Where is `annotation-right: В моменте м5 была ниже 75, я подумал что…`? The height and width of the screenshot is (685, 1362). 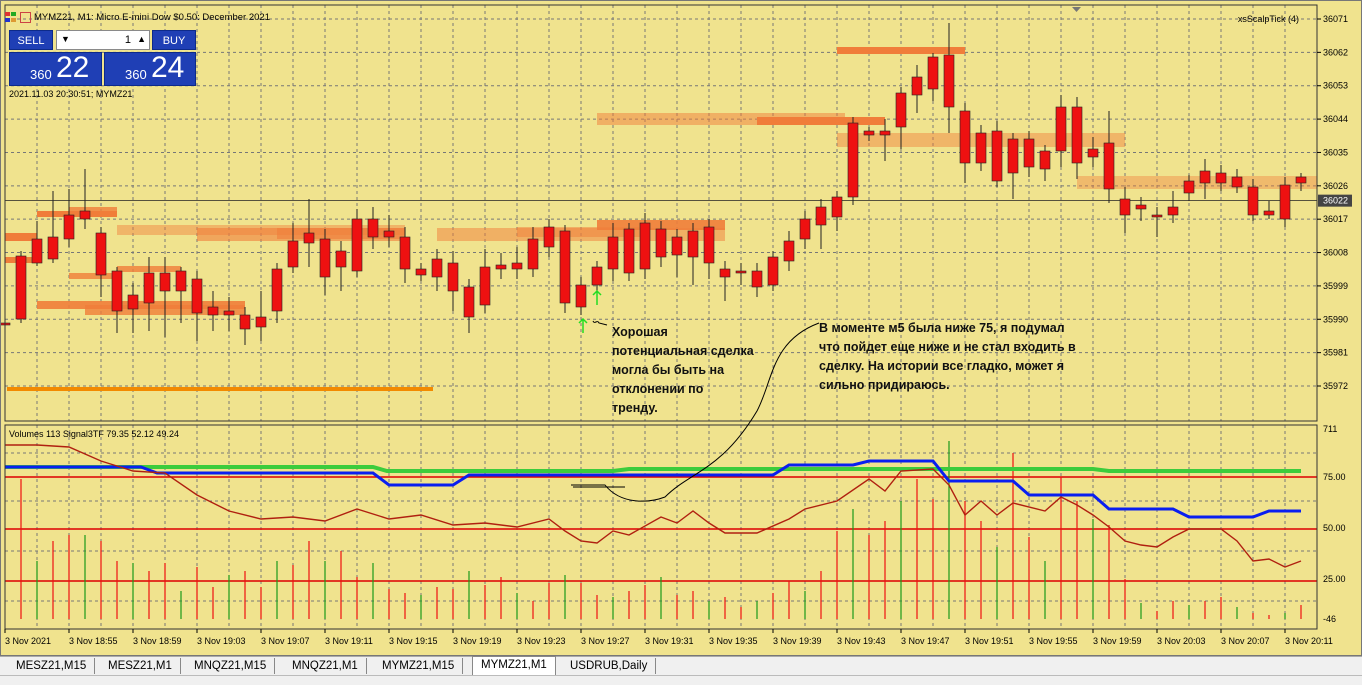
annotation-right: В моменте м5 была ниже 75, я подумал что… is located at coordinates (947, 356).